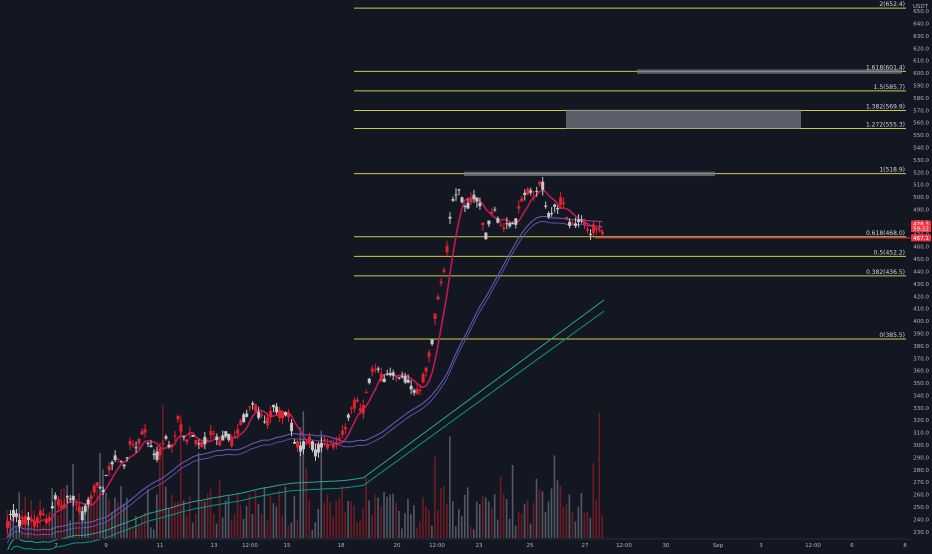 This screenshot has height=554, width=932. I want to click on time-tick-label-17: 6, so click(852, 546).